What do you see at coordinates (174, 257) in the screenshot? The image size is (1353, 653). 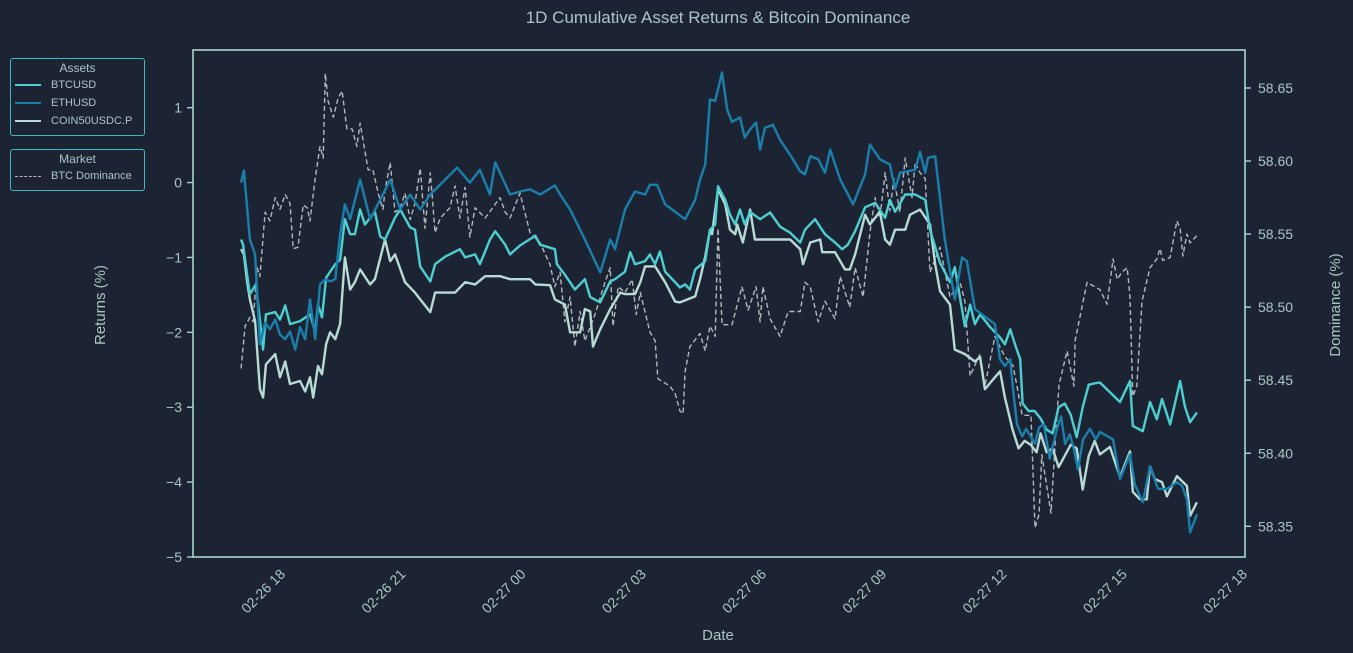 I see `y-tick-label: −1` at bounding box center [174, 257].